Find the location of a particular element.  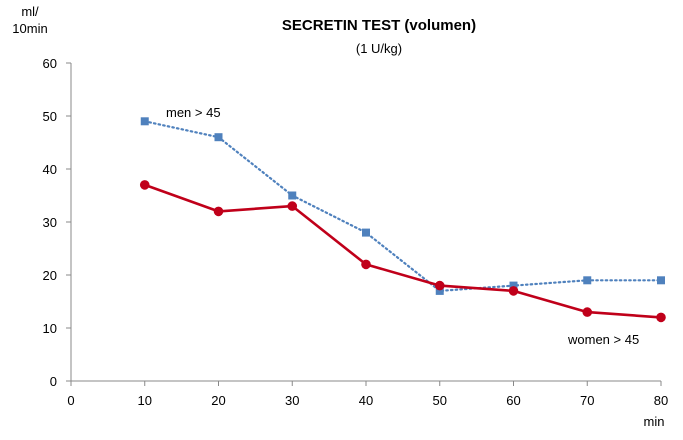

y-tick-label: 40 is located at coordinates (50, 169).